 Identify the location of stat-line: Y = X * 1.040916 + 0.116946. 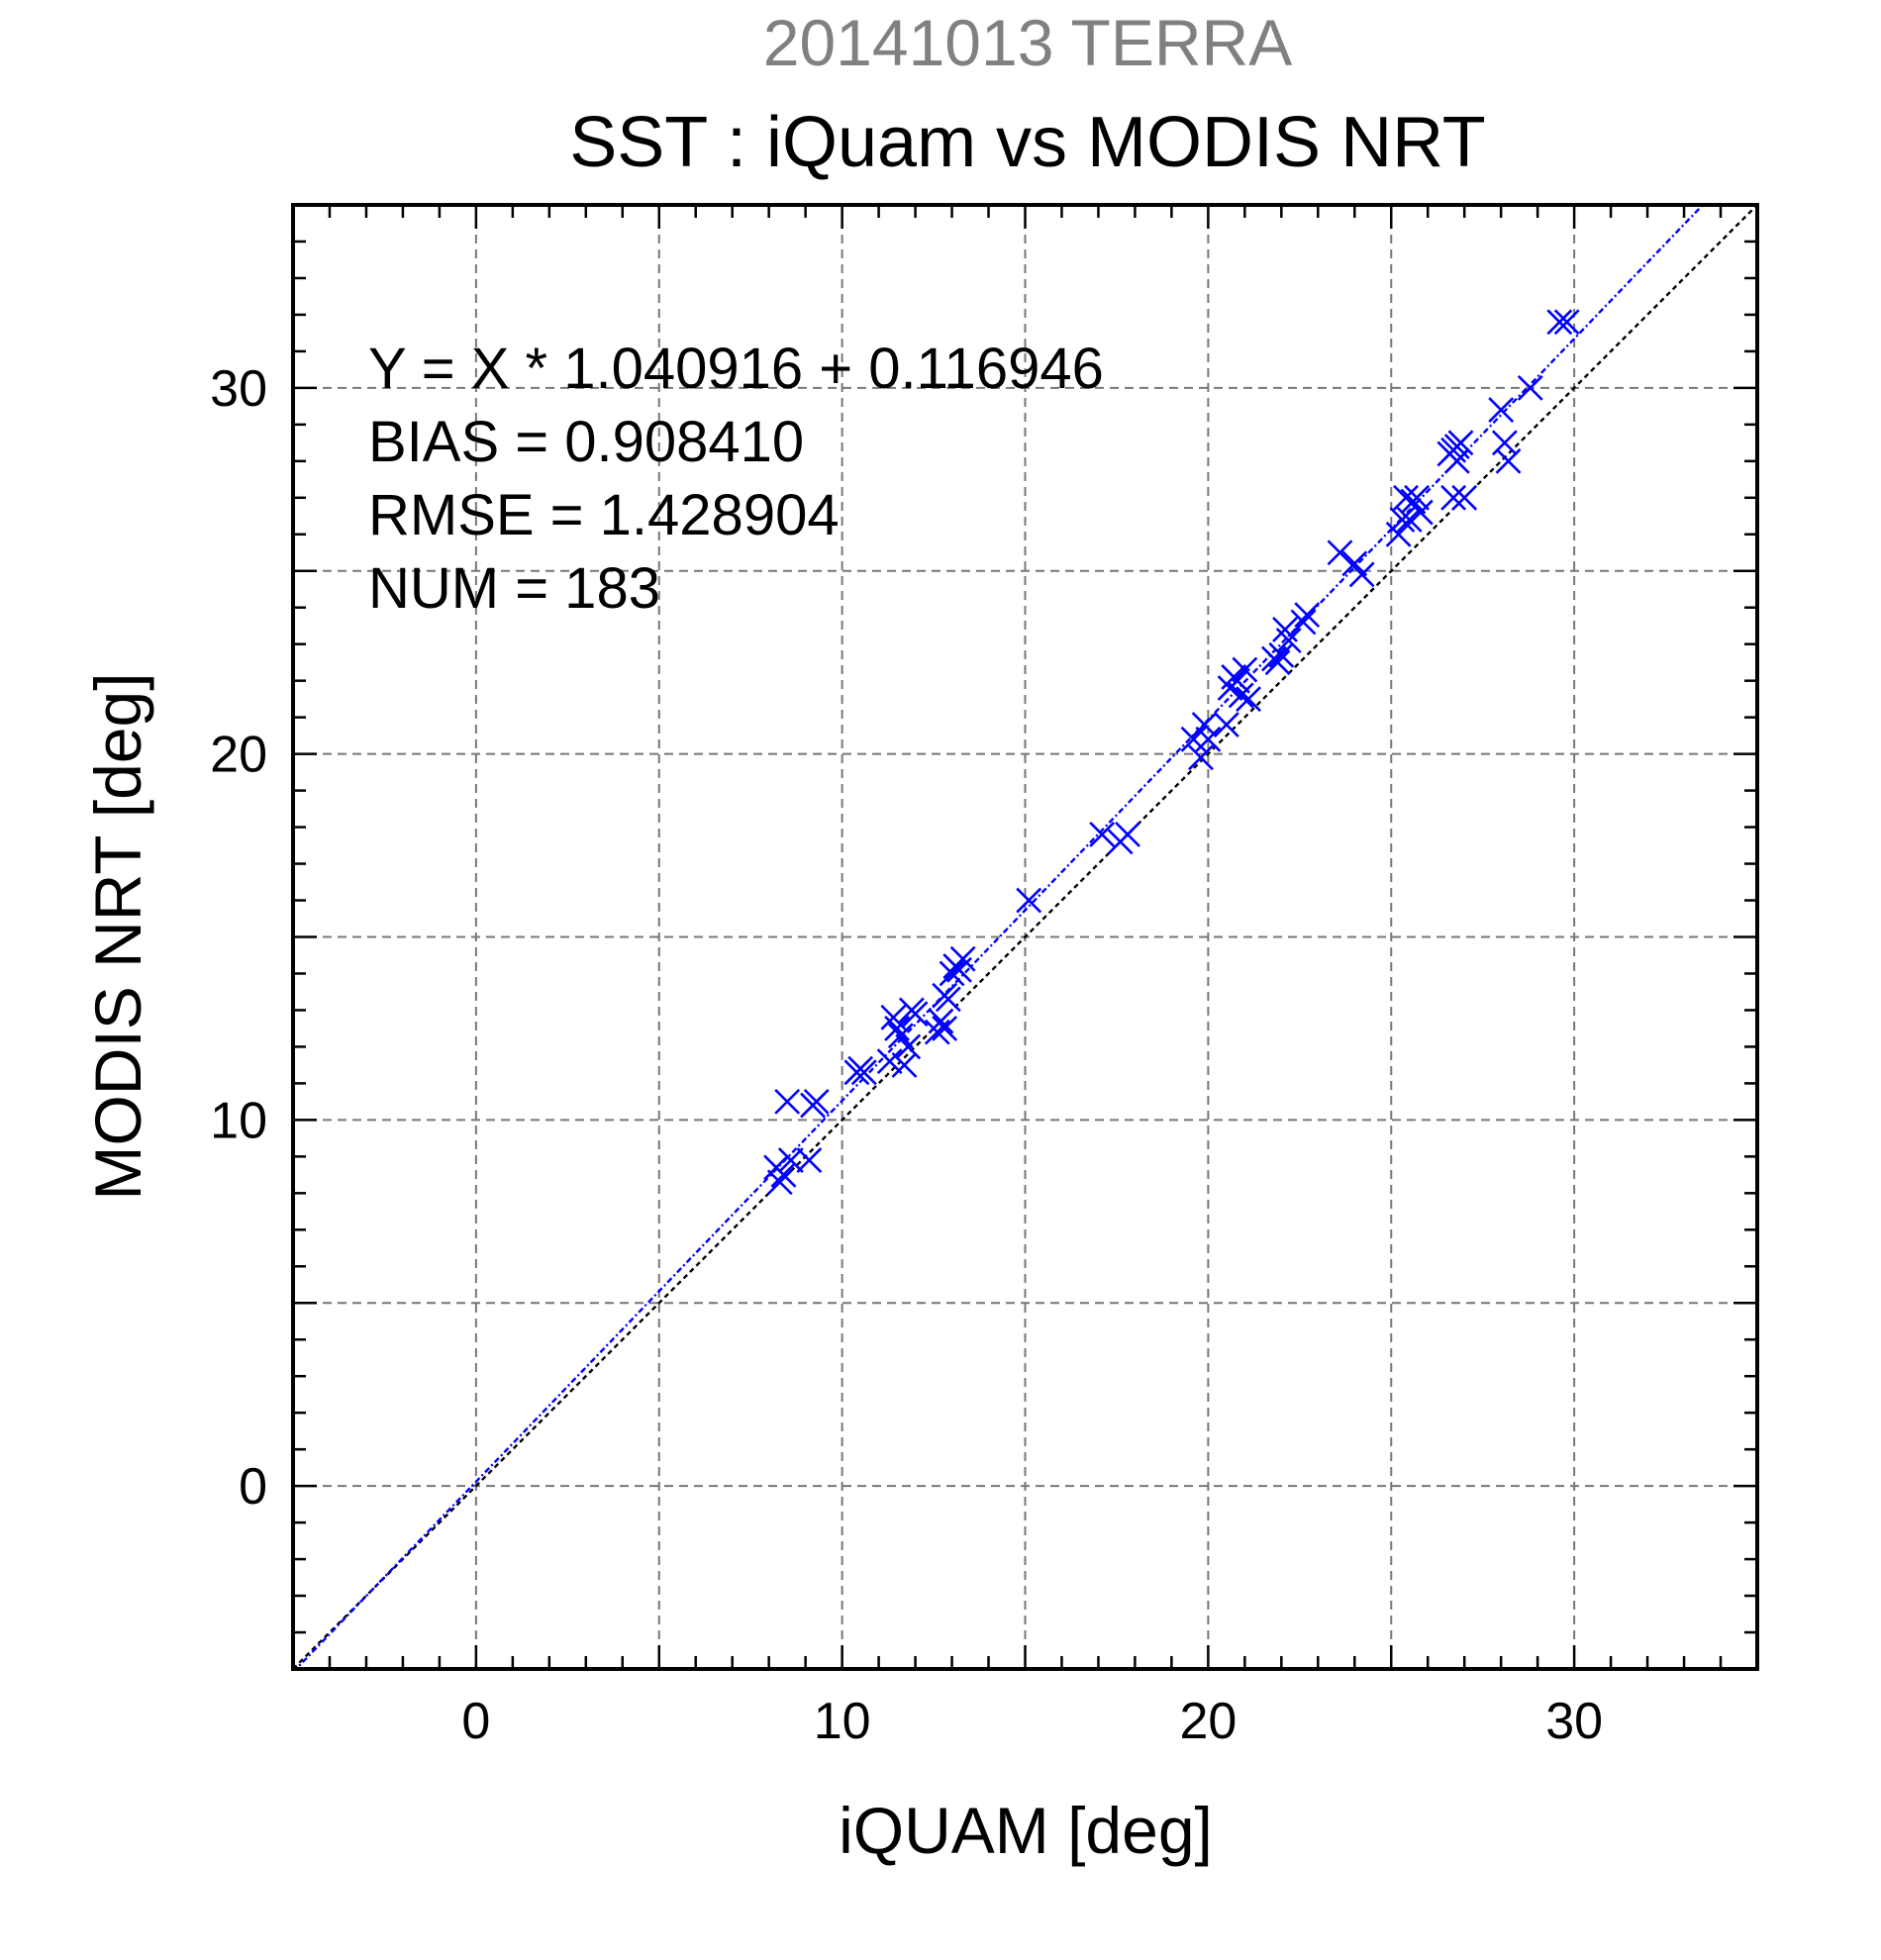
(736, 369).